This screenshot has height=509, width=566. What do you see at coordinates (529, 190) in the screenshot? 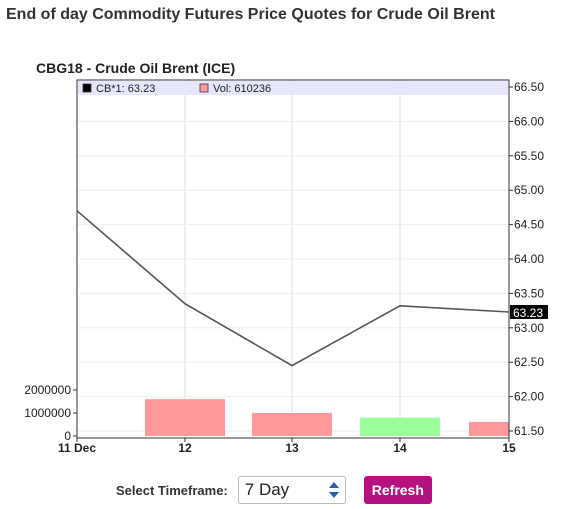
I see `y-tick-label: 65.00` at bounding box center [529, 190].